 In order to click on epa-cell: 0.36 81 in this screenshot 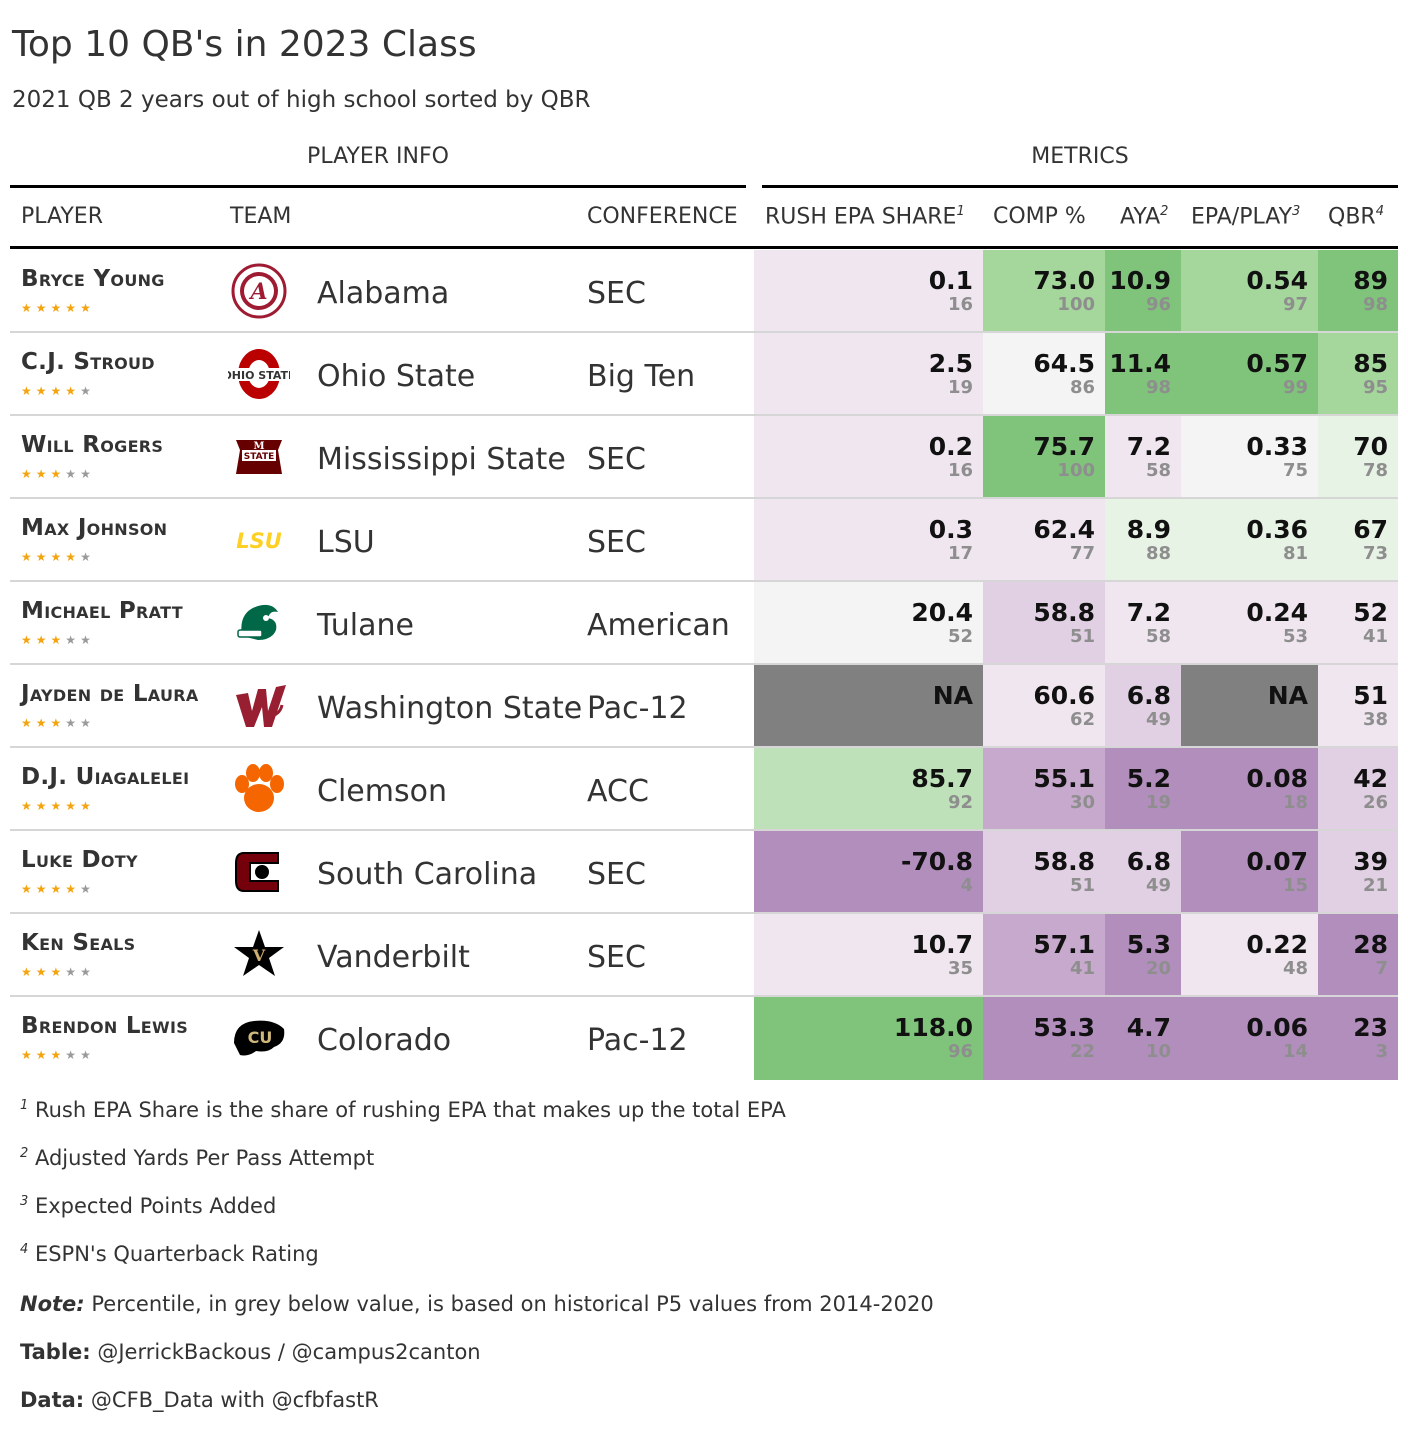, I will do `click(1249, 540)`.